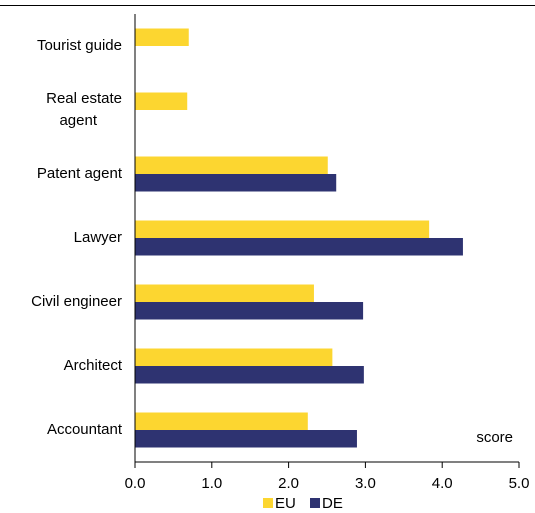 Image resolution: width=535 pixels, height=513 pixels. I want to click on x-tick-label: 3.0, so click(365, 483).